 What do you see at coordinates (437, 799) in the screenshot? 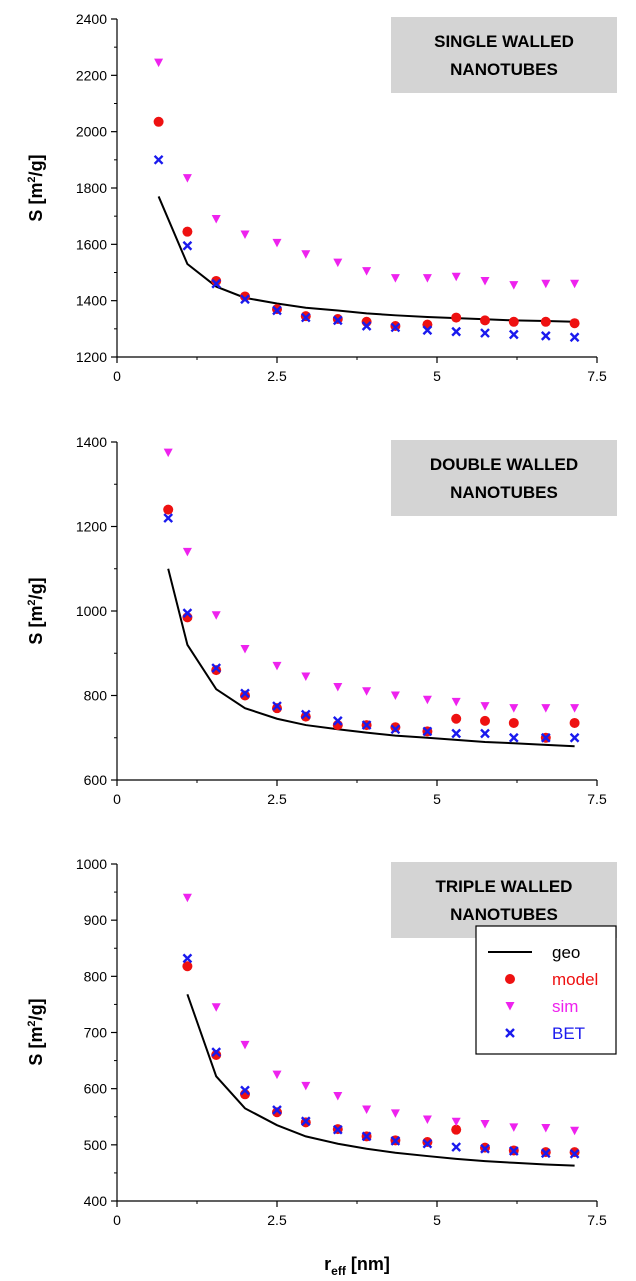
I see `panel-double-walled-x-tick-label: 5` at bounding box center [437, 799].